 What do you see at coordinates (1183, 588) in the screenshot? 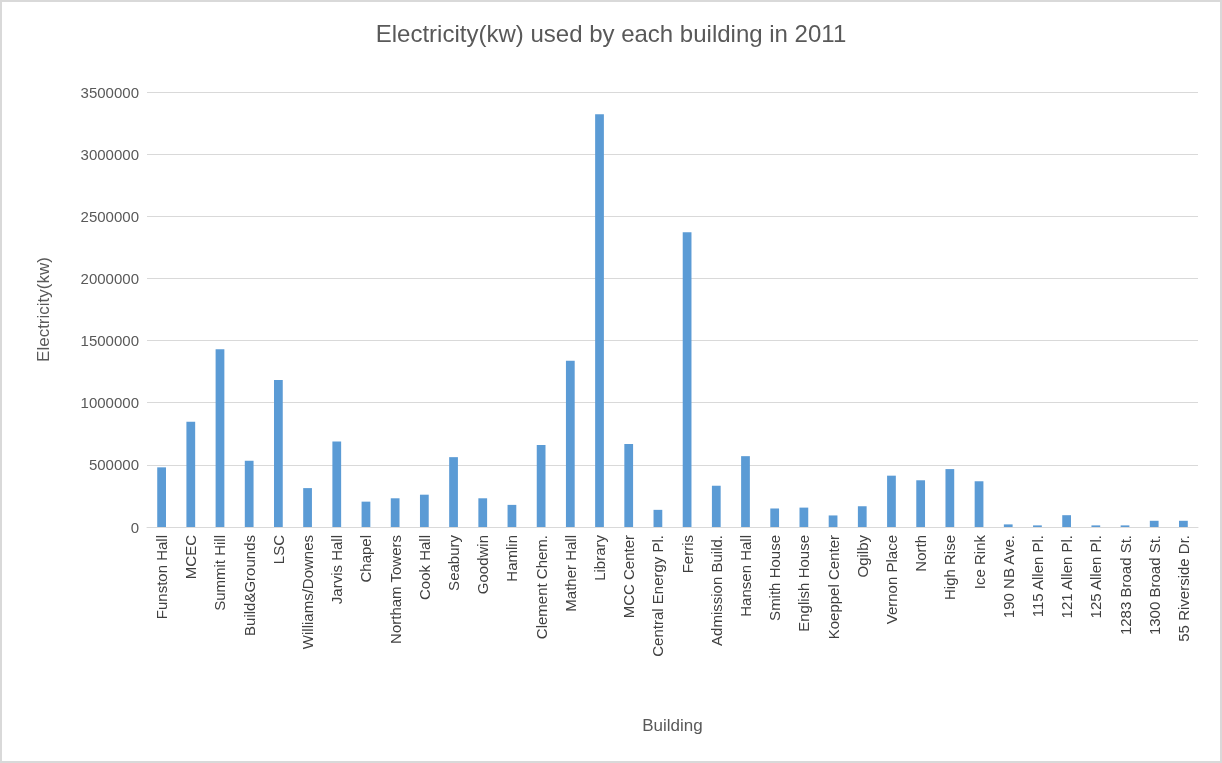
I see `x-tick-label: 55 Riverside Dr.` at bounding box center [1183, 588].